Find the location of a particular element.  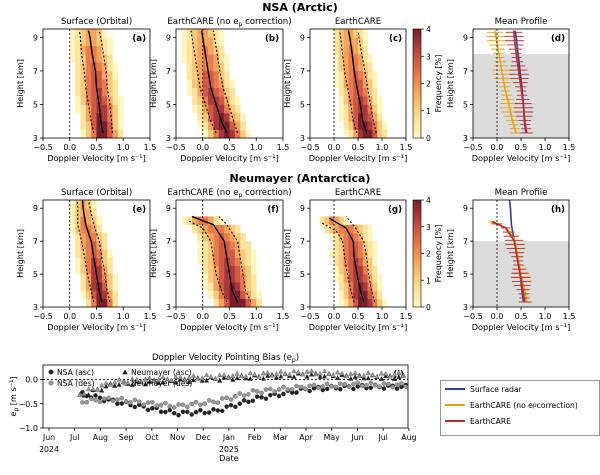

legend-item: Surface radar is located at coordinates (520, 389).